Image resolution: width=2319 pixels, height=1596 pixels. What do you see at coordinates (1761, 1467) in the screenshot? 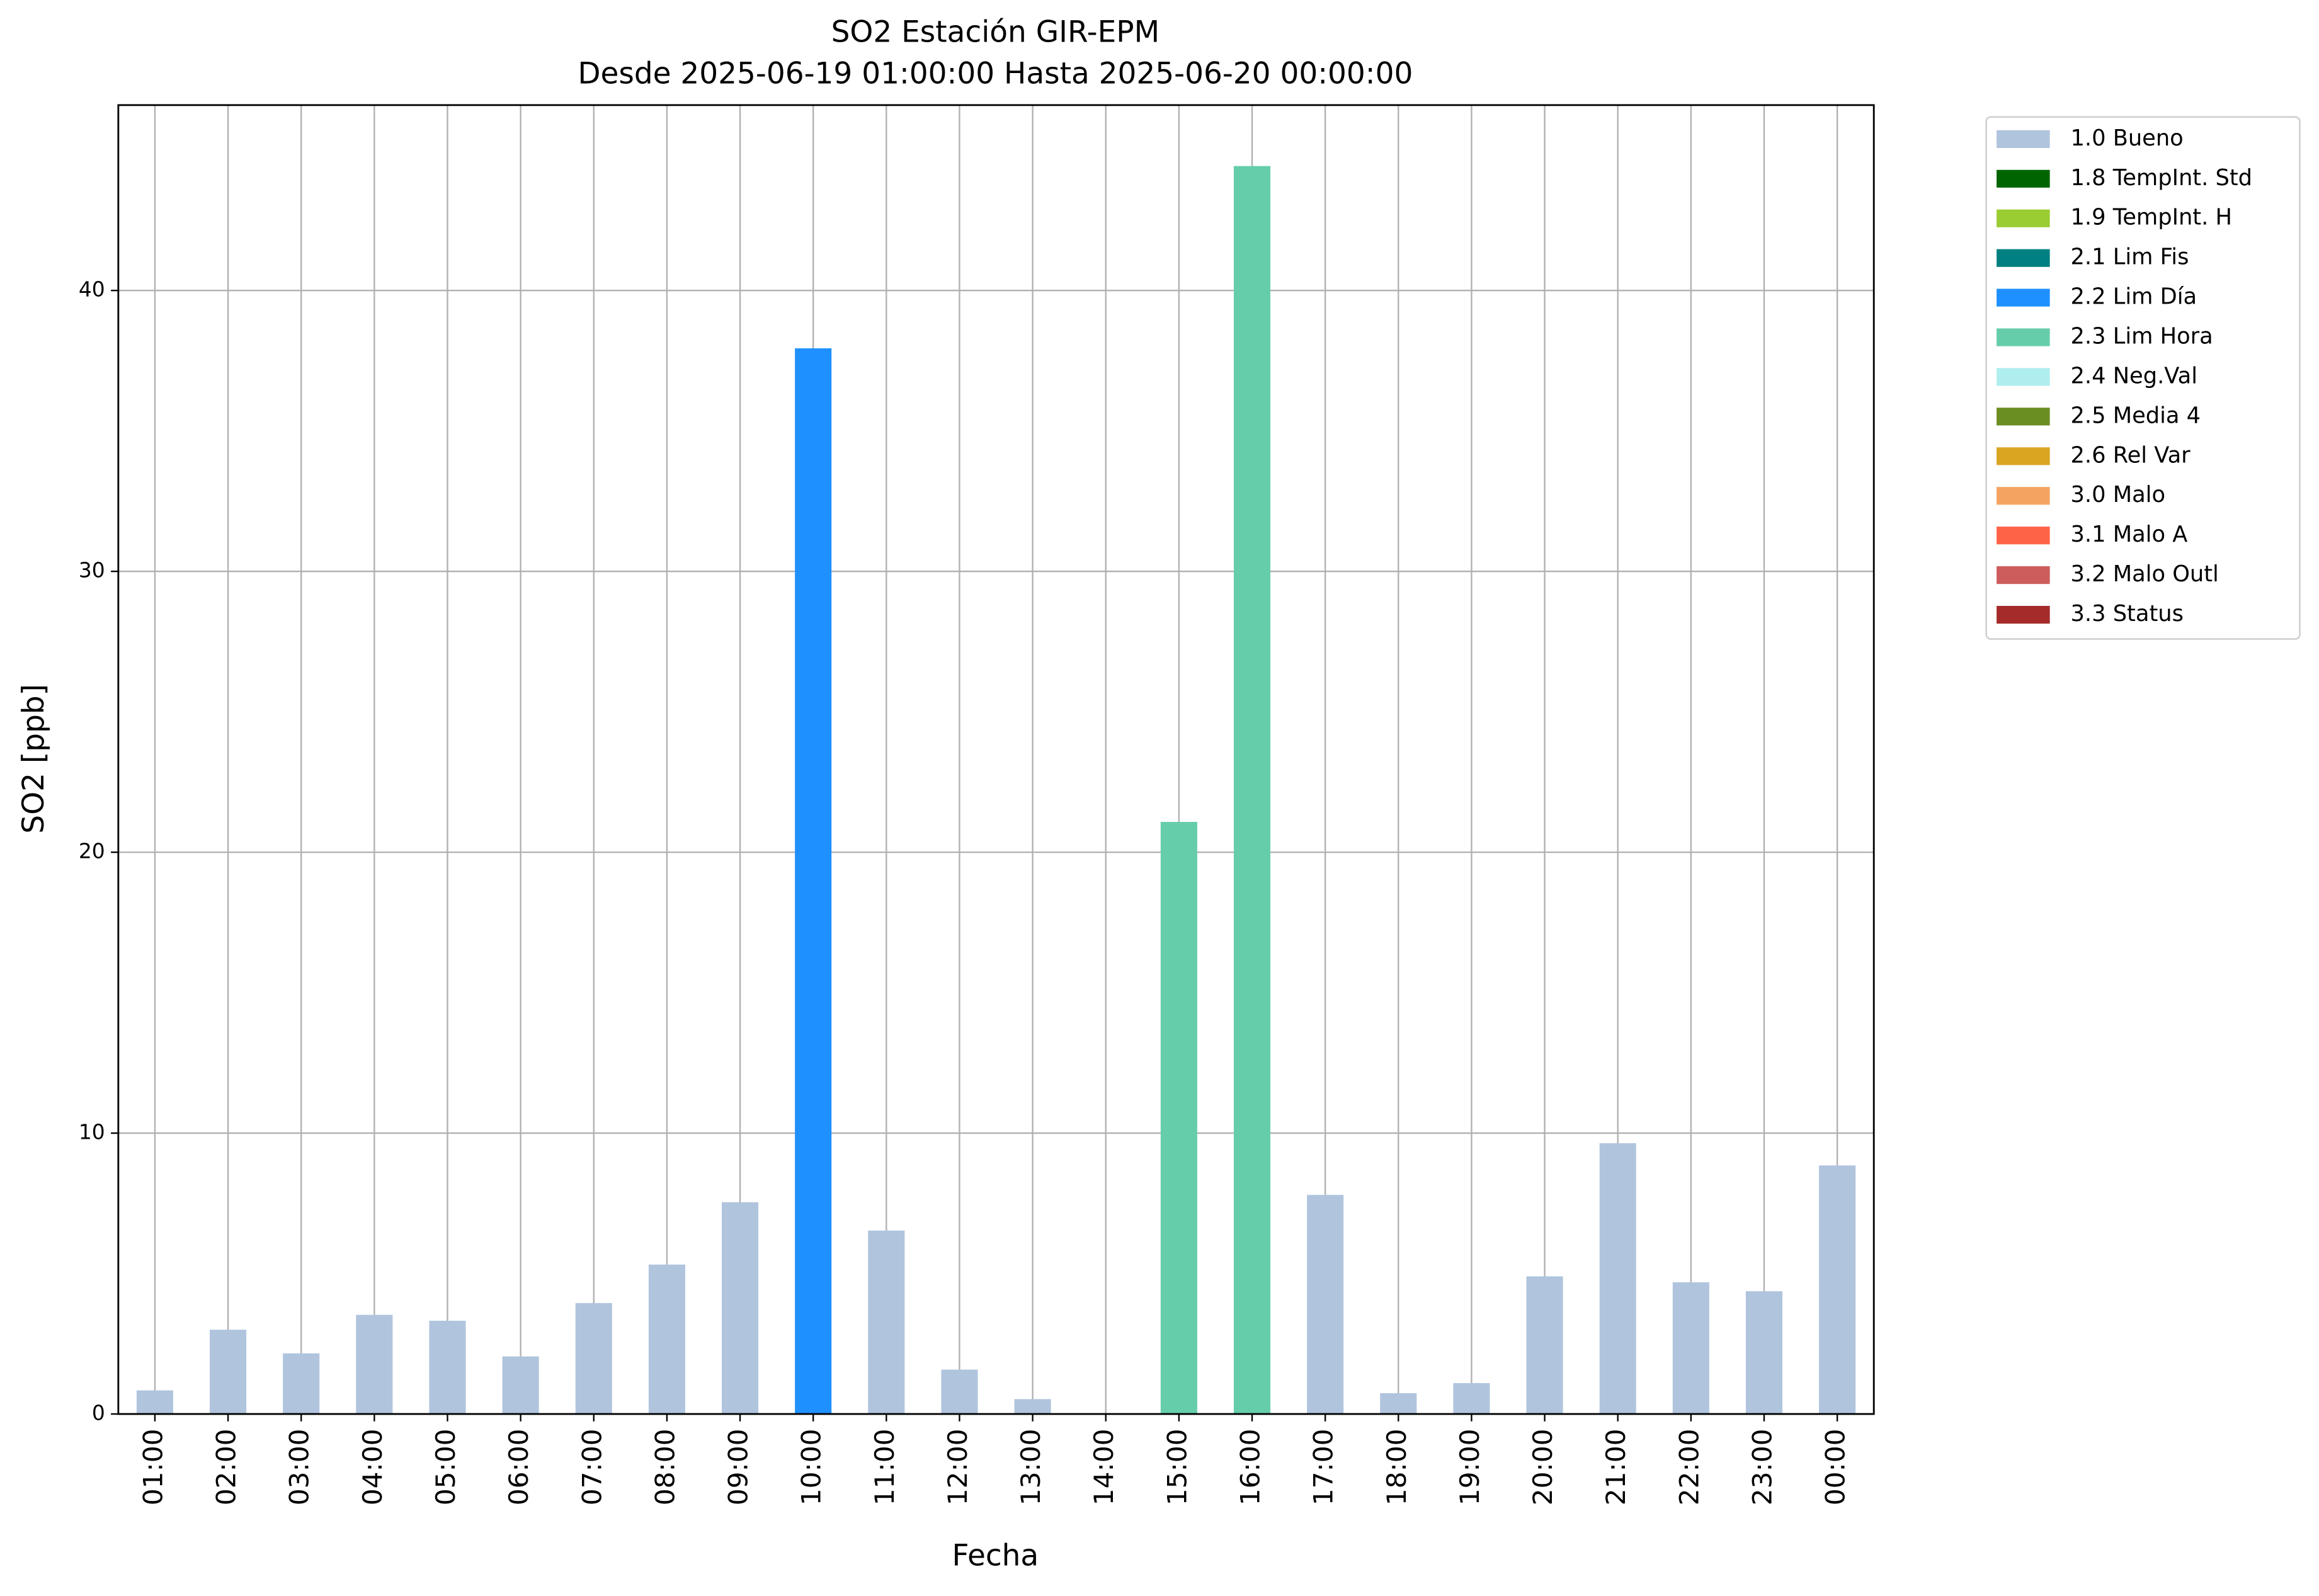
I see `x-tick-label: 23:00` at bounding box center [1761, 1467].